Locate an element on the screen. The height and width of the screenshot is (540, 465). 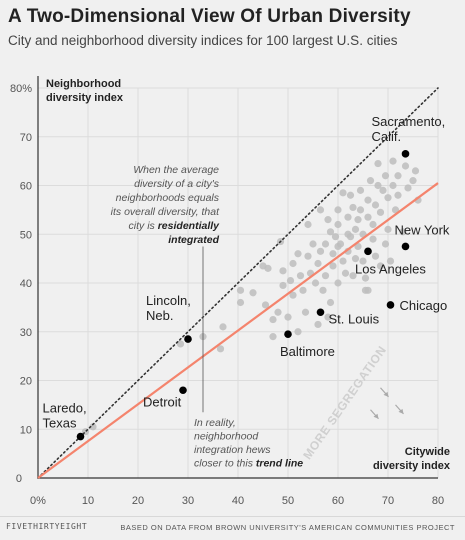
city-label: Detroit is located at coordinates (162, 401).